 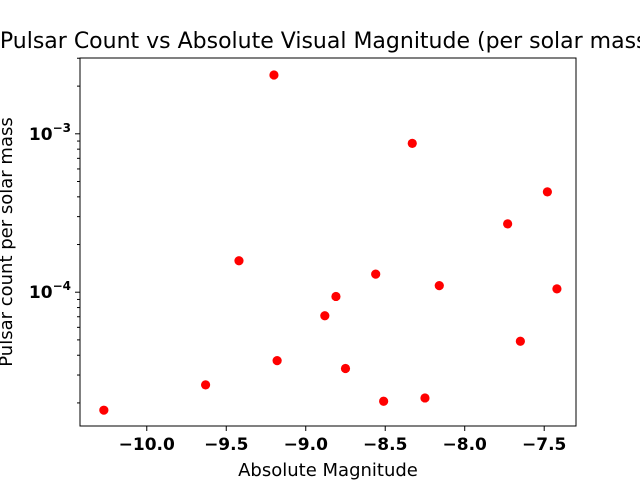 I want to click on x-tick-label: −9.0, so click(x=306, y=445).